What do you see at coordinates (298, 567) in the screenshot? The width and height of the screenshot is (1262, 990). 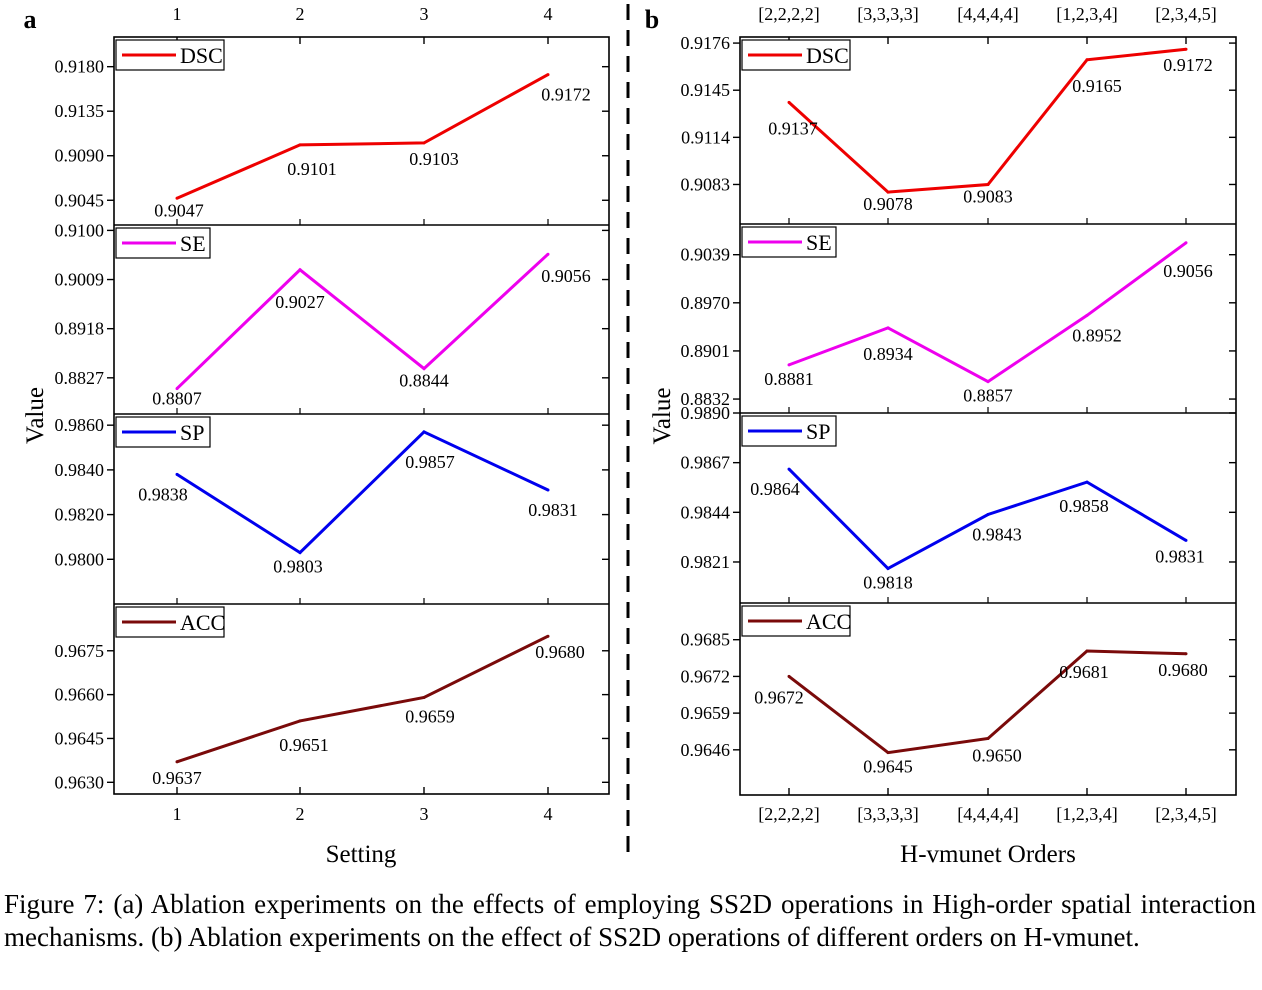 I see `data-label-a-sp-2: 0.9803` at bounding box center [298, 567].